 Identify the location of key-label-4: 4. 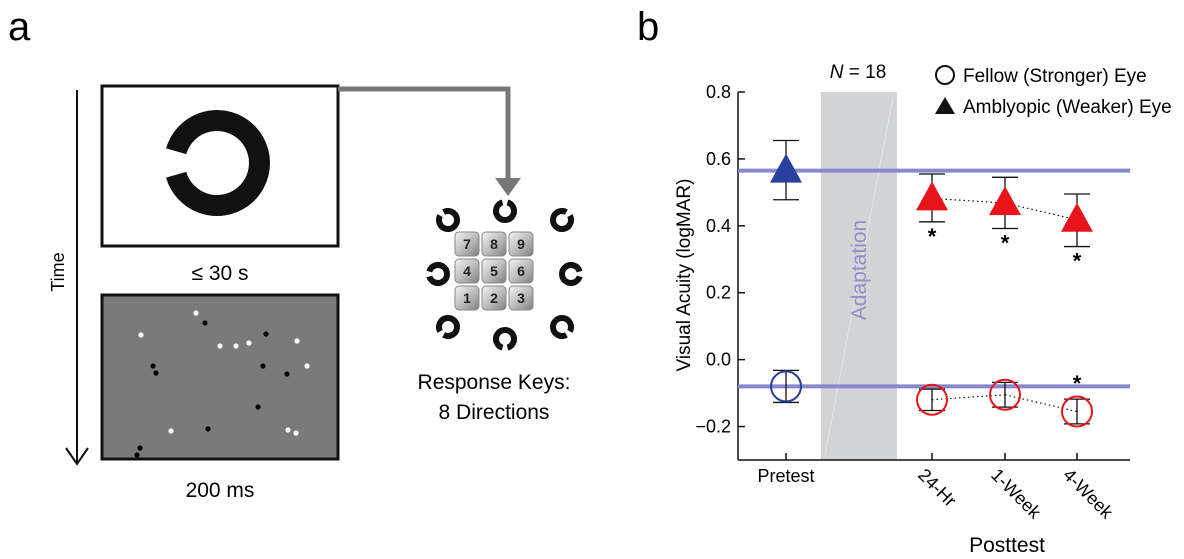
(467, 271).